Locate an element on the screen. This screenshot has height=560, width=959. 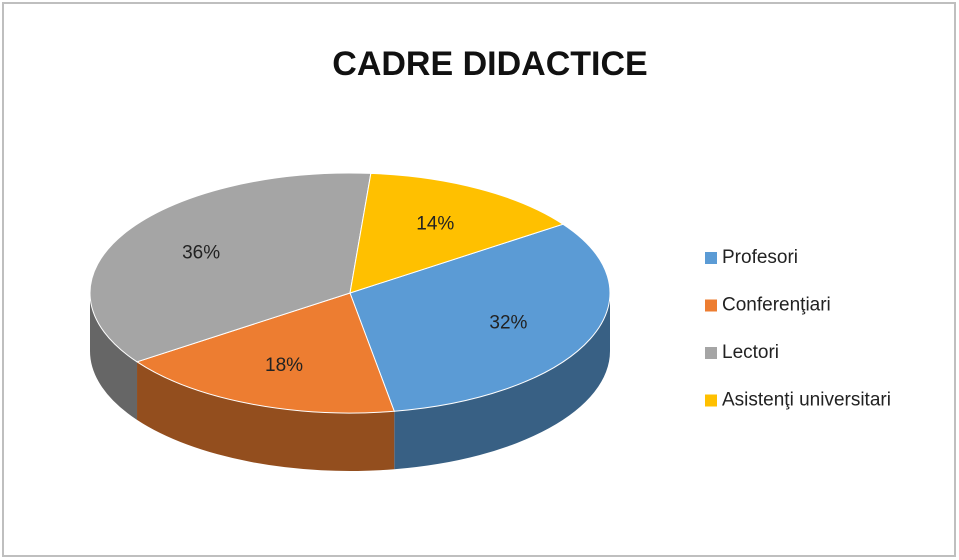
chart-title: CADRE DIDACTICE is located at coordinates (489, 64).